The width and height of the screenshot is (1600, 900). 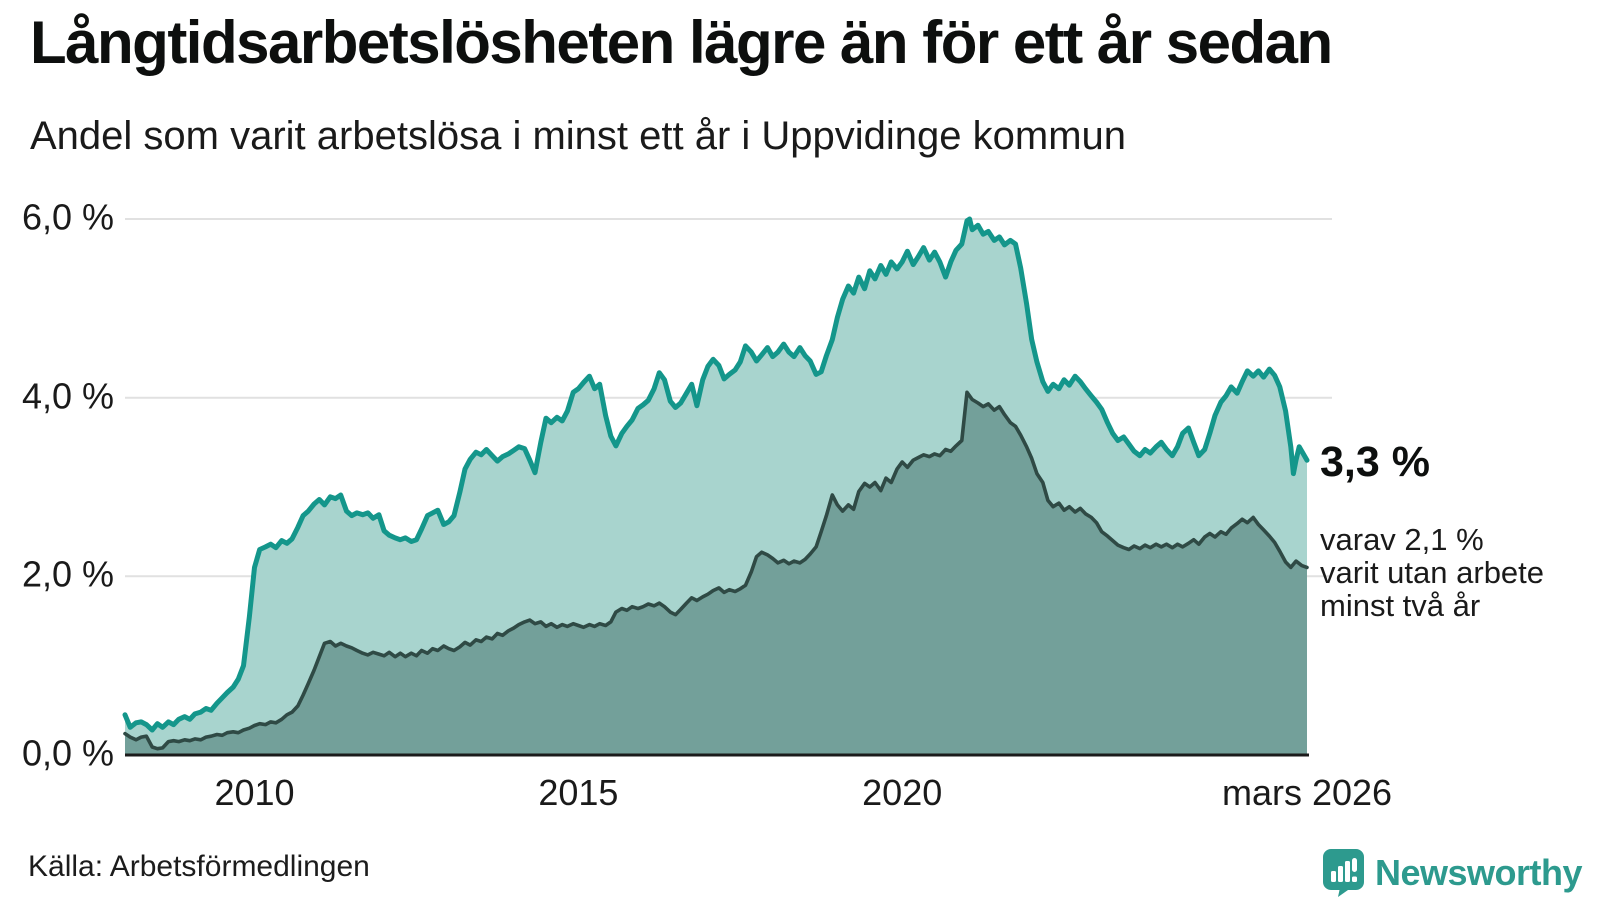 I want to click on x-axis-tick-label: 2015, so click(x=578, y=792).